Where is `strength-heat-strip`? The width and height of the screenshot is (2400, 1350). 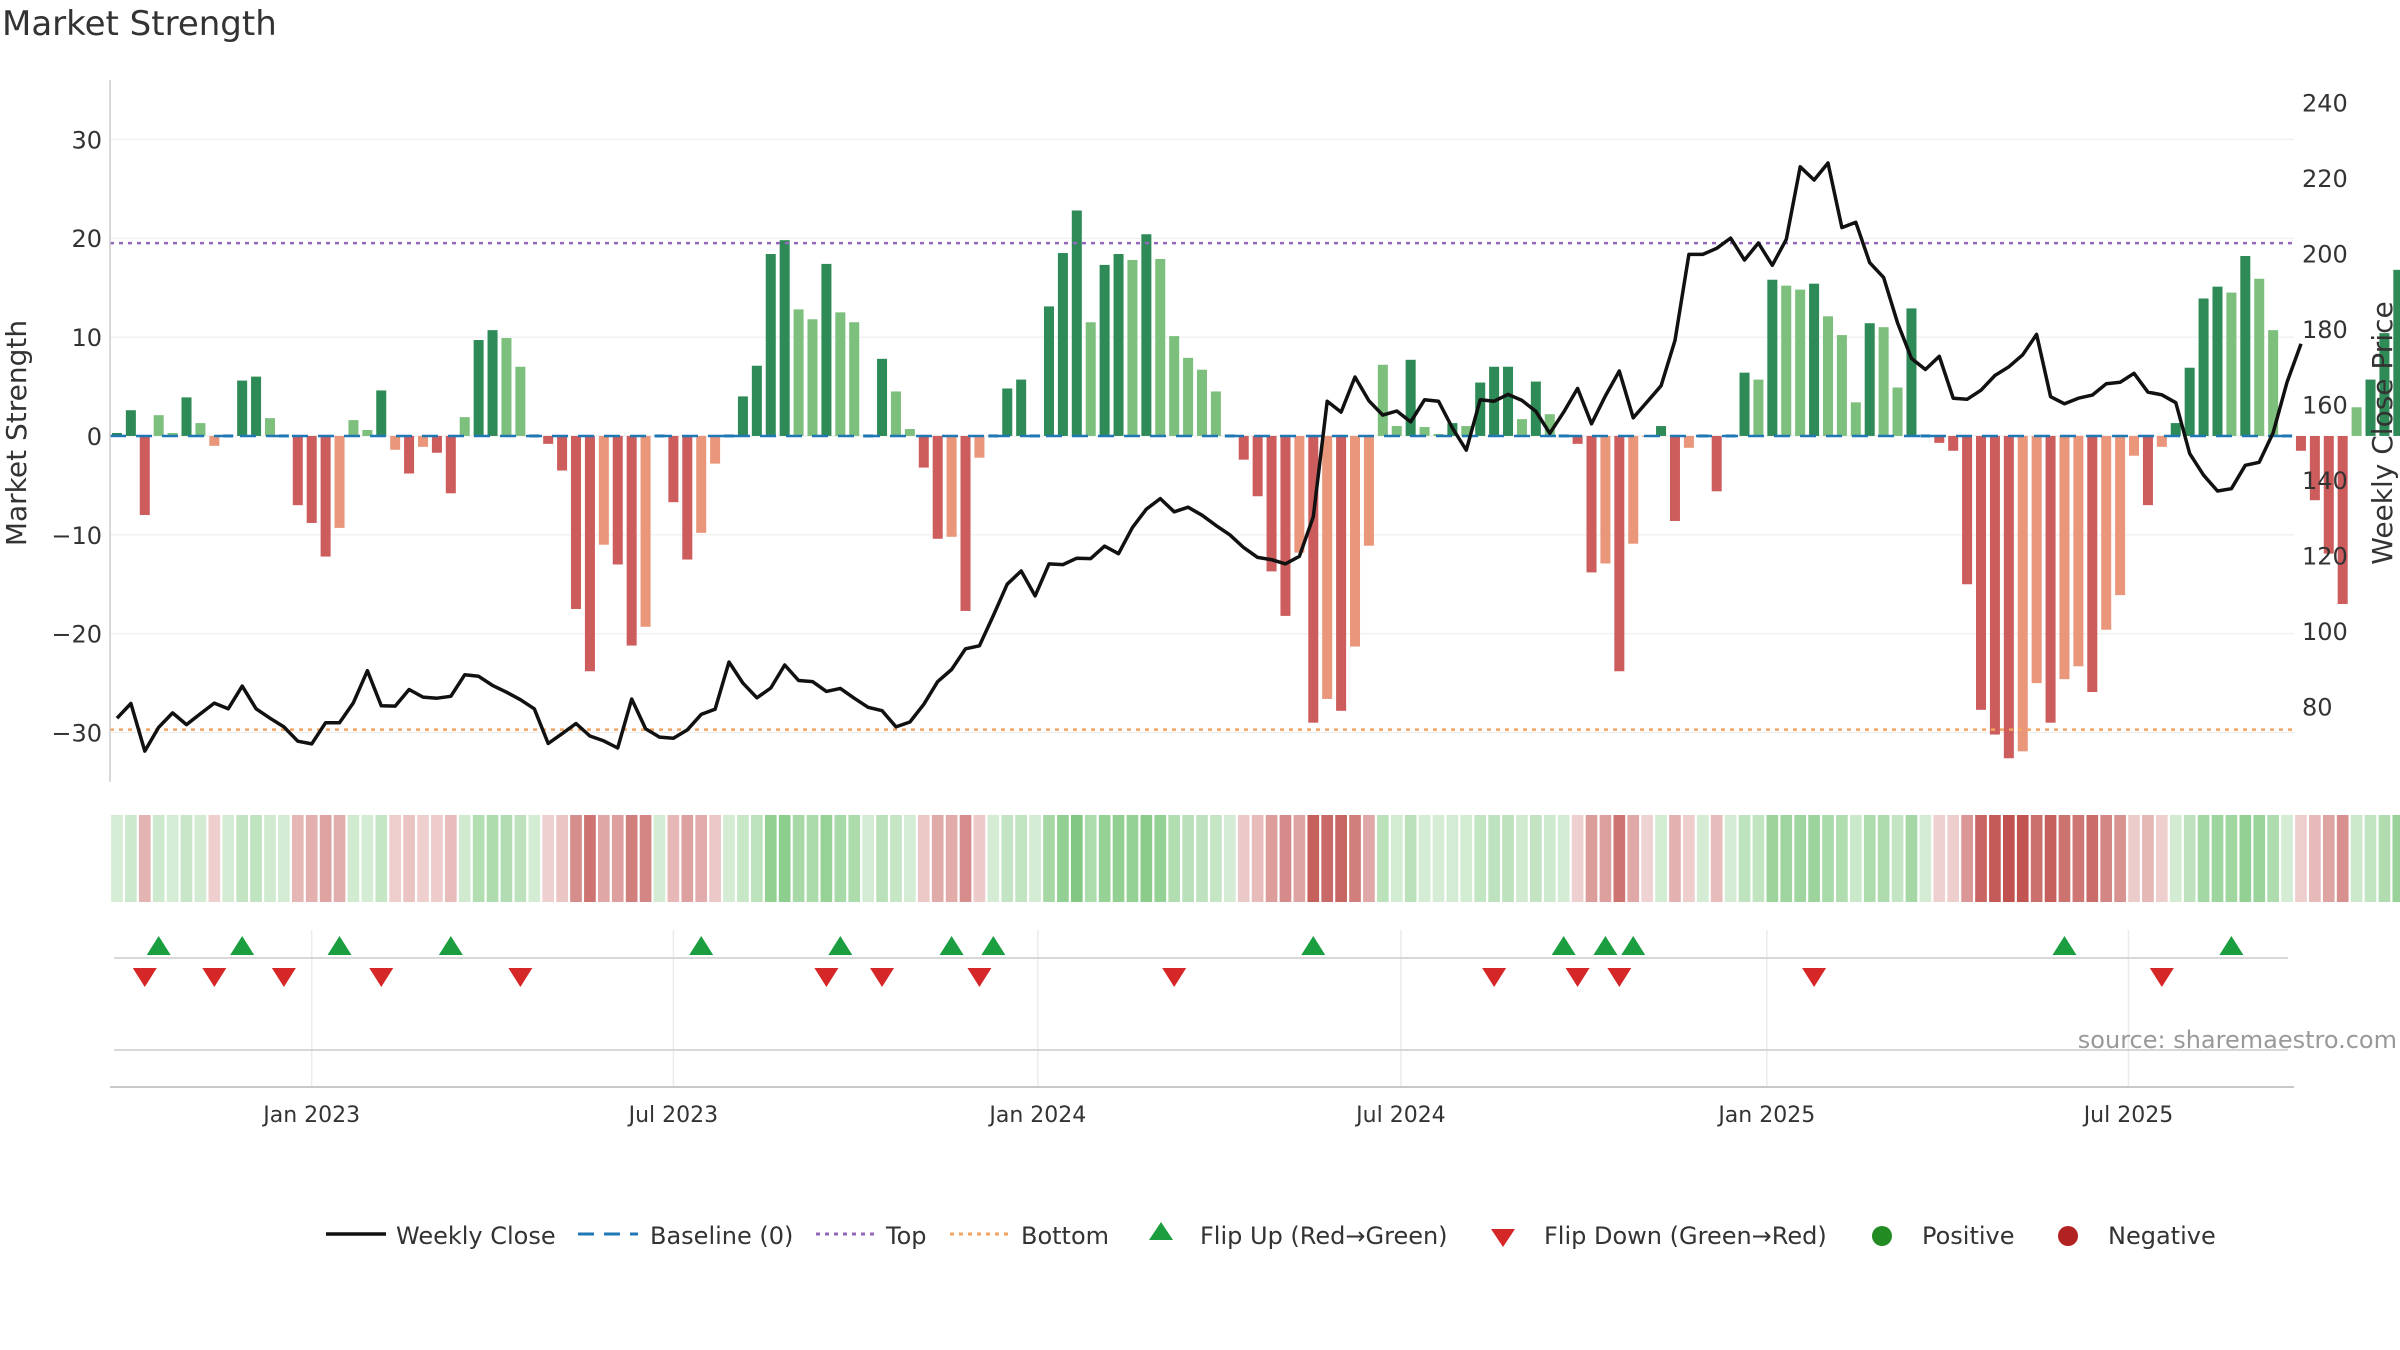
strength-heat-strip is located at coordinates (1255, 858).